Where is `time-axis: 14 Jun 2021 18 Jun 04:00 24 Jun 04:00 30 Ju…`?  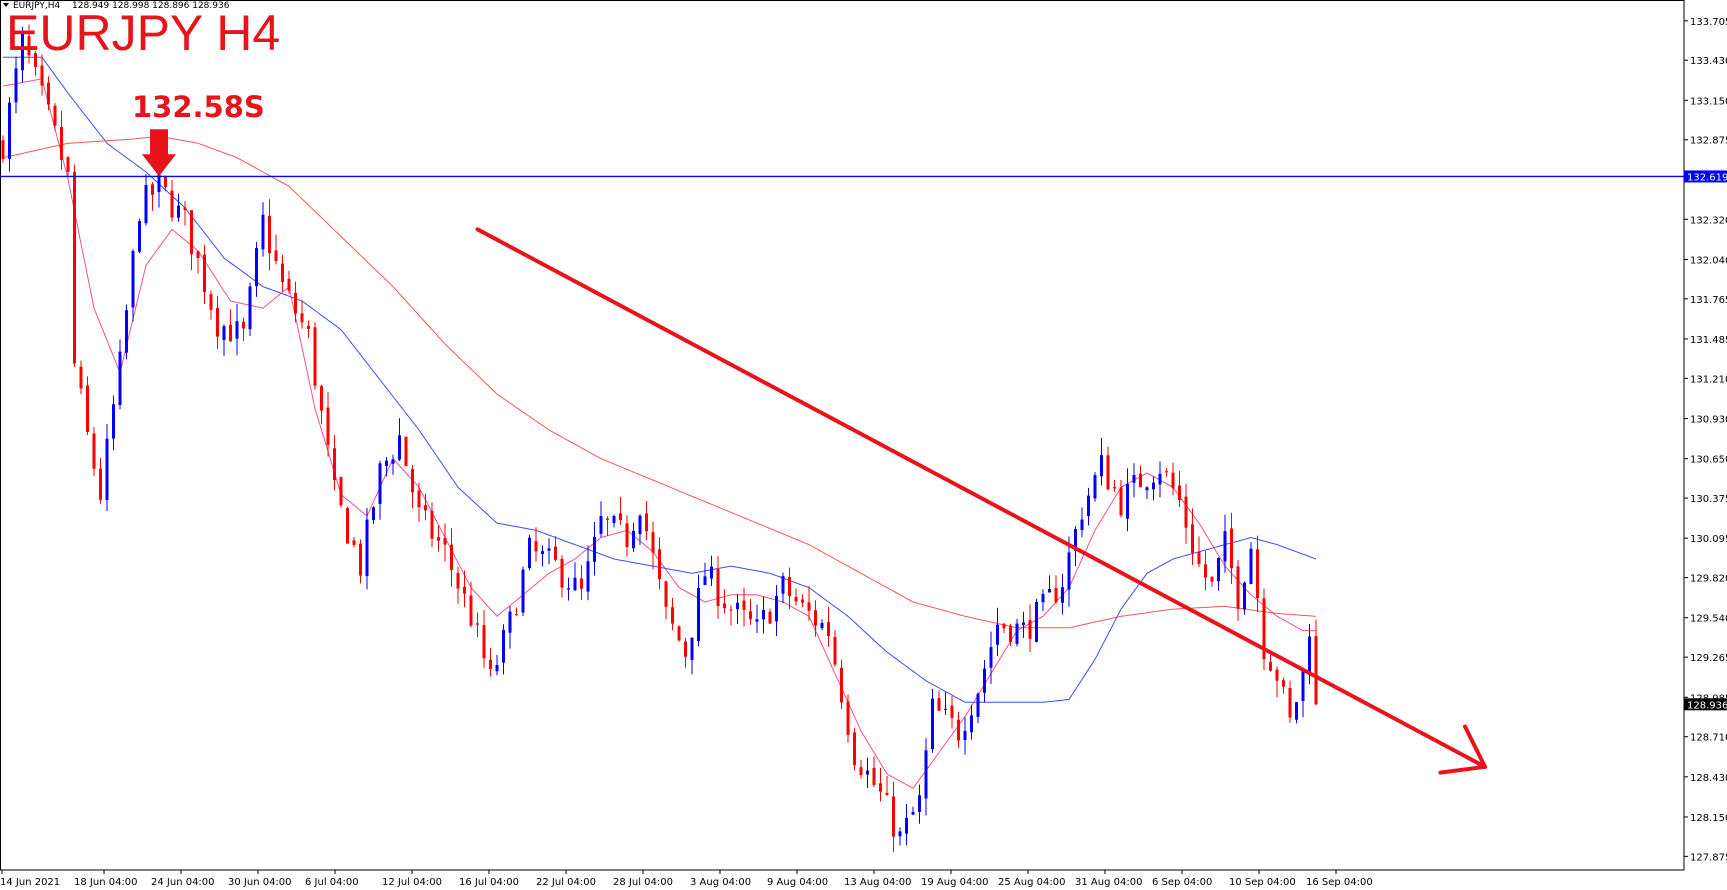
time-axis: 14 Jun 2021 18 Jun 04:00 24 Jun 04:00 30 Ju… is located at coordinates (686, 879).